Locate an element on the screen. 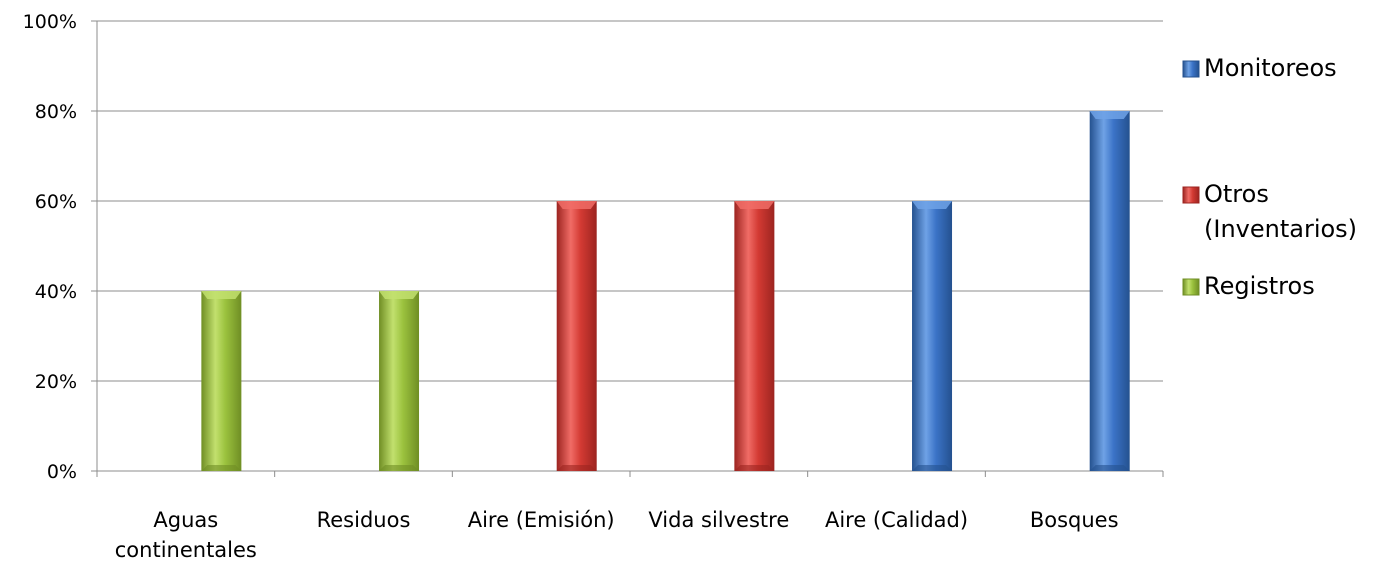  bar-aire-emisi-n- is located at coordinates (576, 336).